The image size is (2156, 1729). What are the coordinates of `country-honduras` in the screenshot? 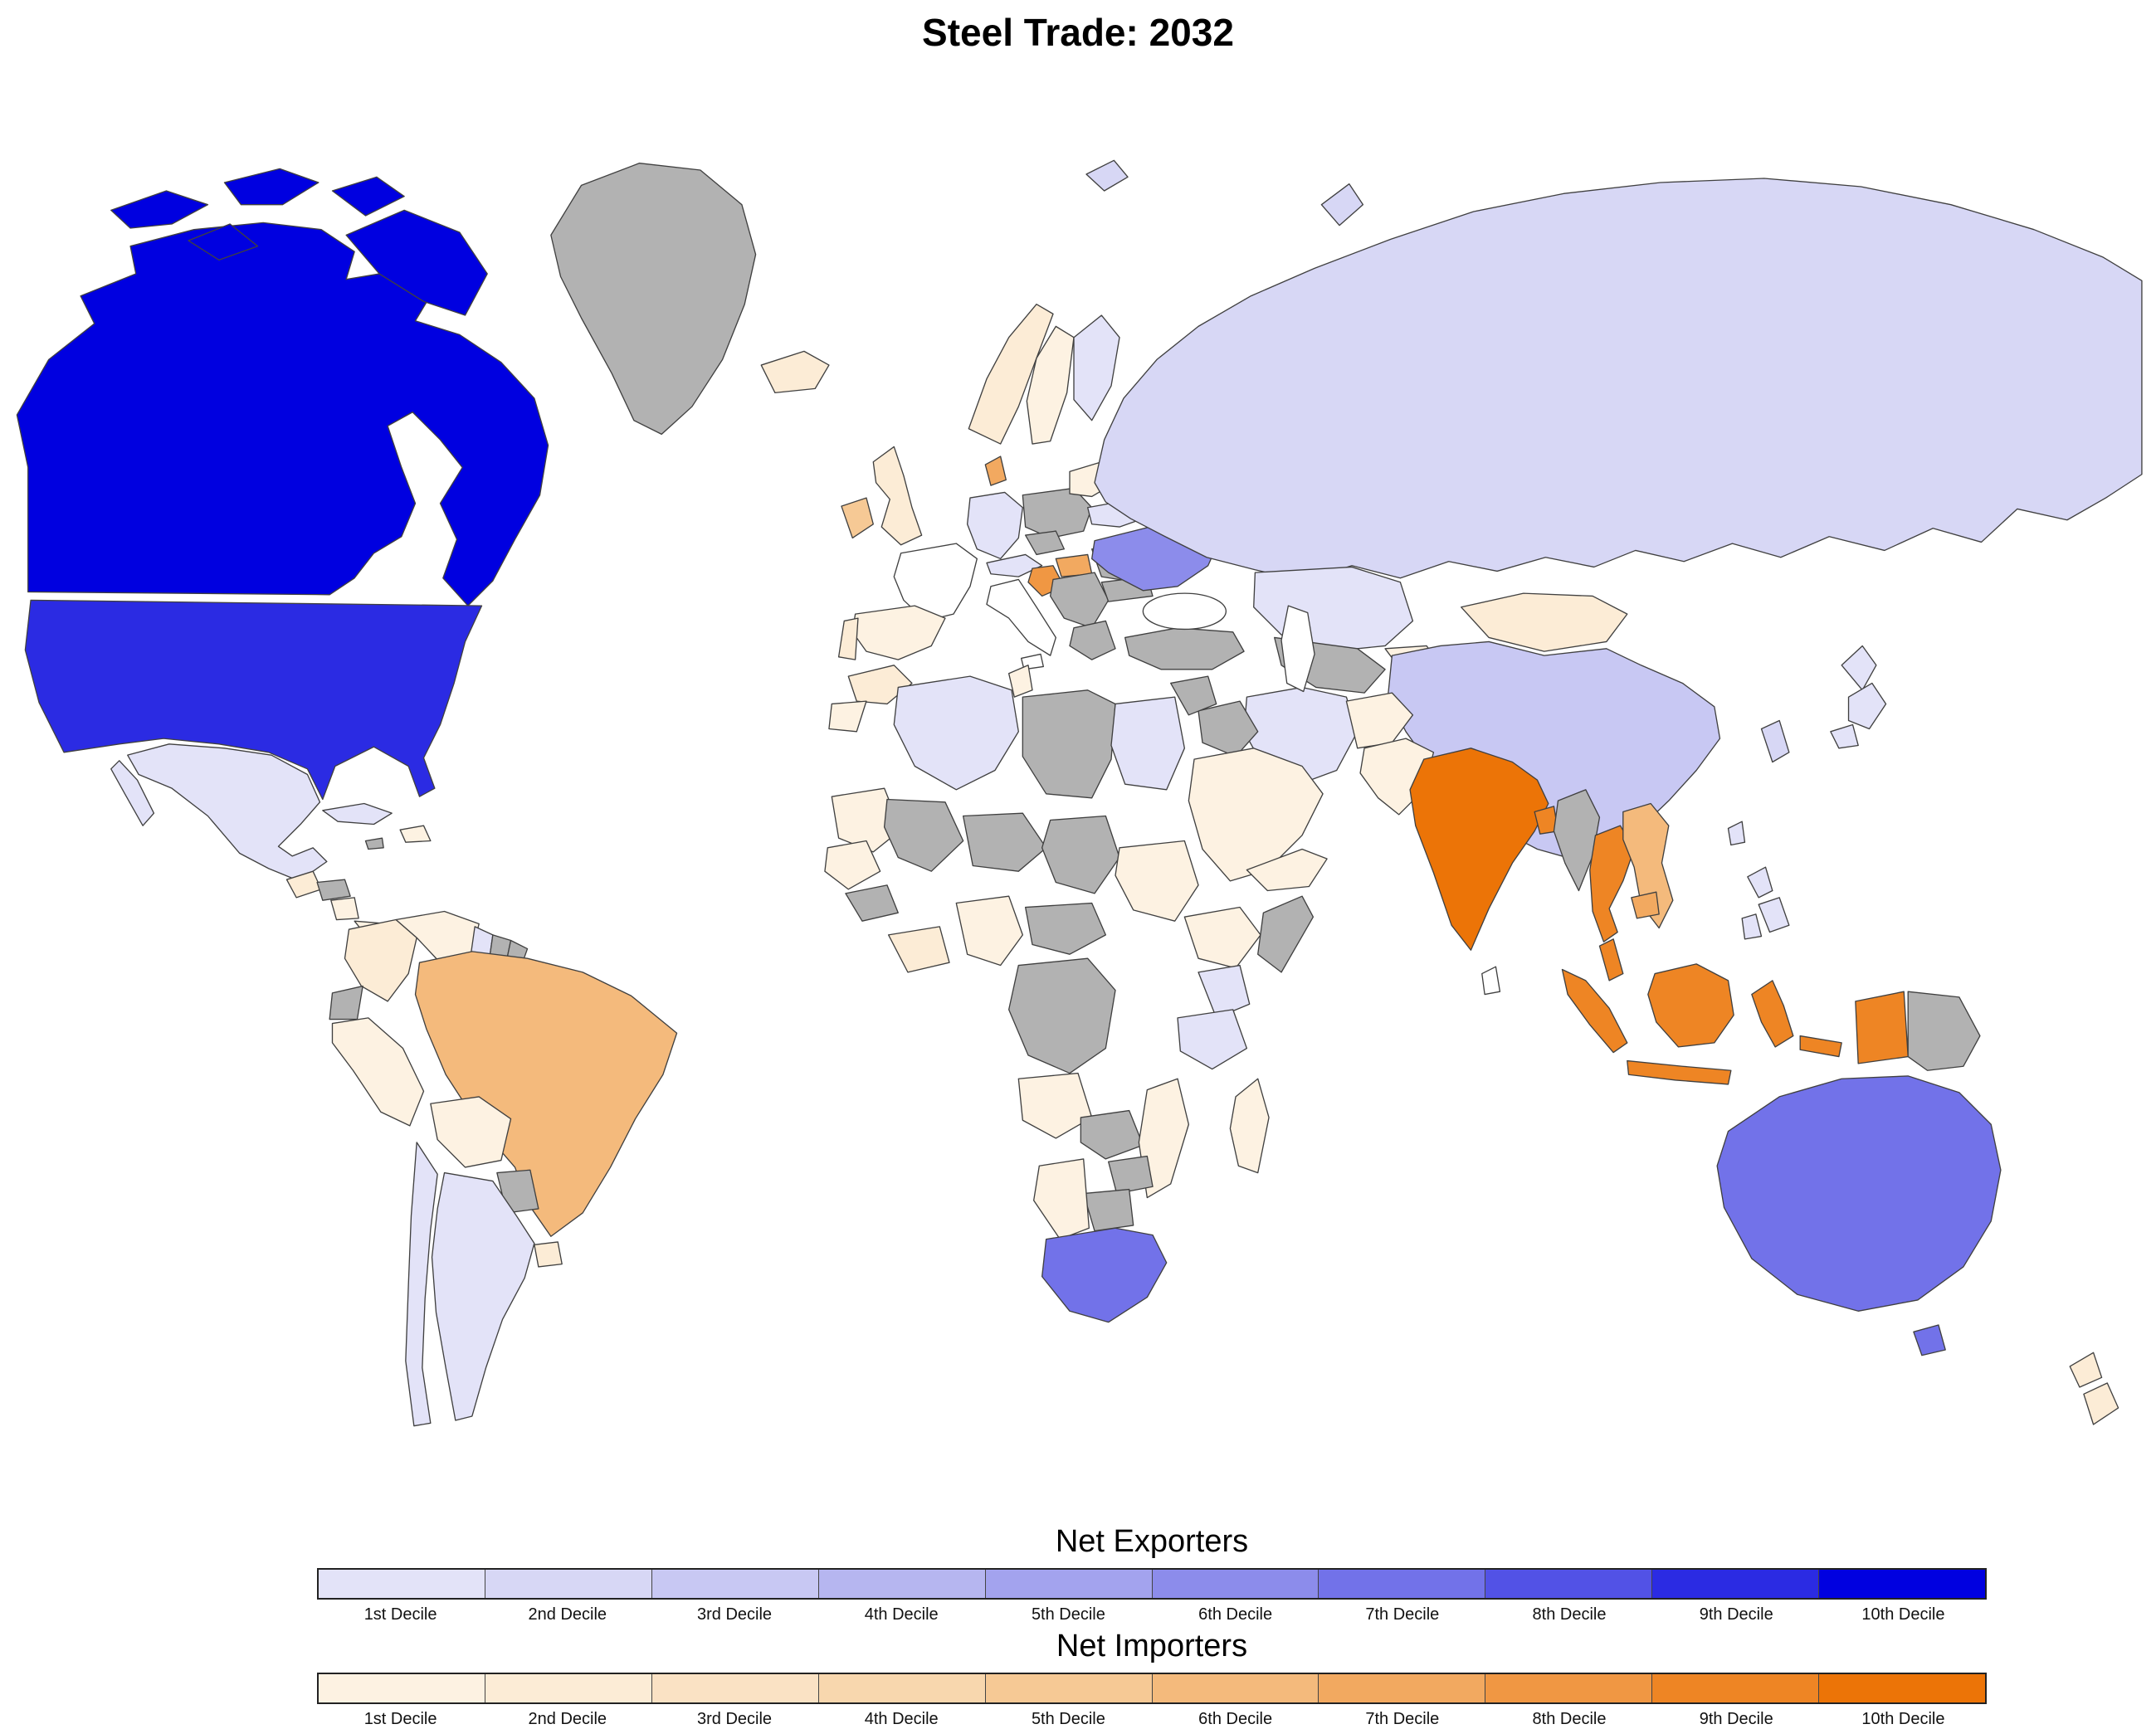 It's located at (333, 890).